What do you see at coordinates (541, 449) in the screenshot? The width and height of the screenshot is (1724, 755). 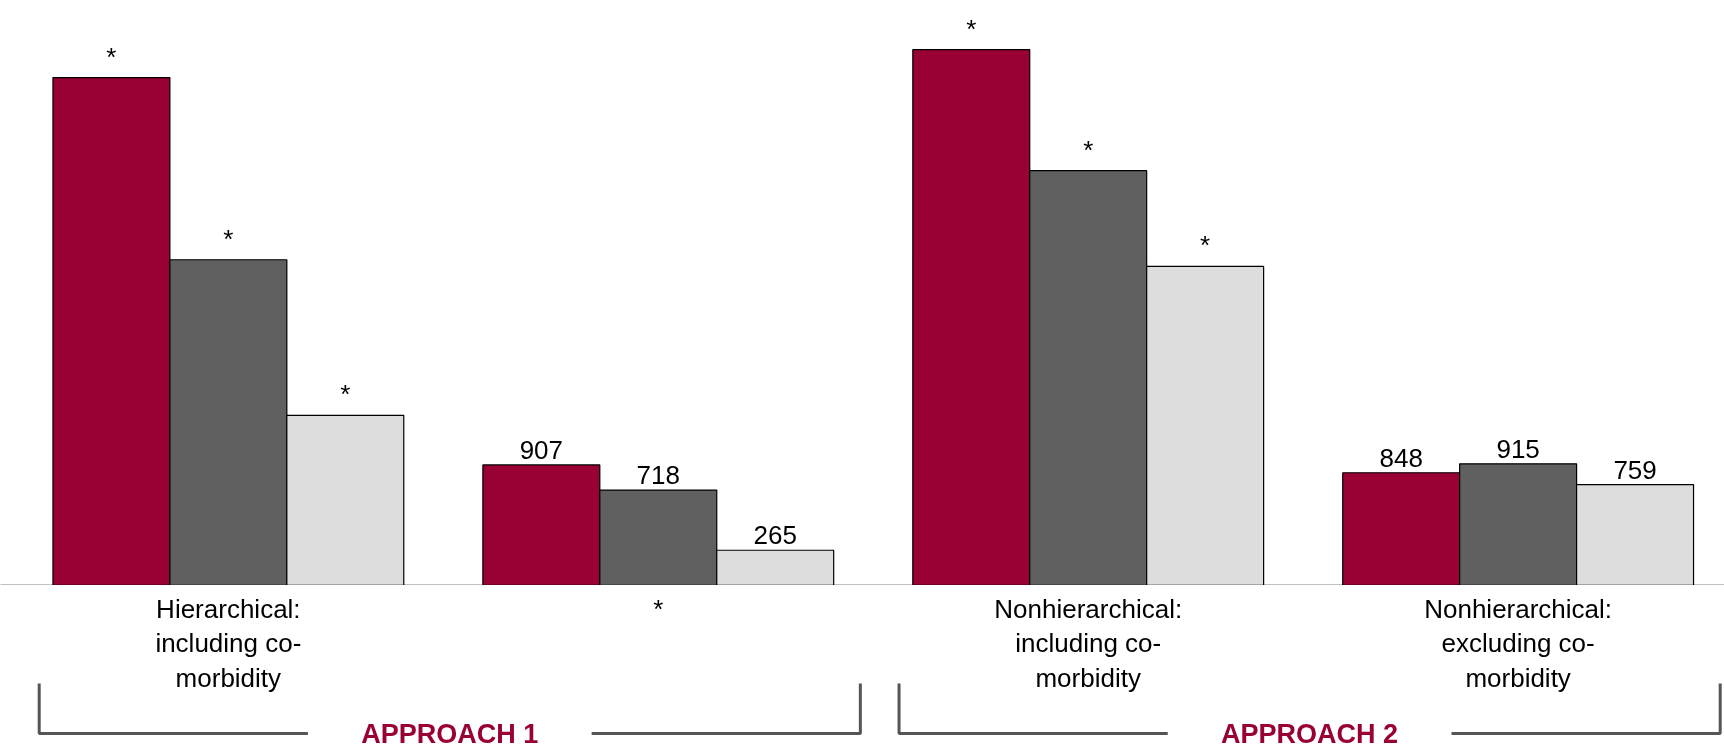 I see `data-label: 907` at bounding box center [541, 449].